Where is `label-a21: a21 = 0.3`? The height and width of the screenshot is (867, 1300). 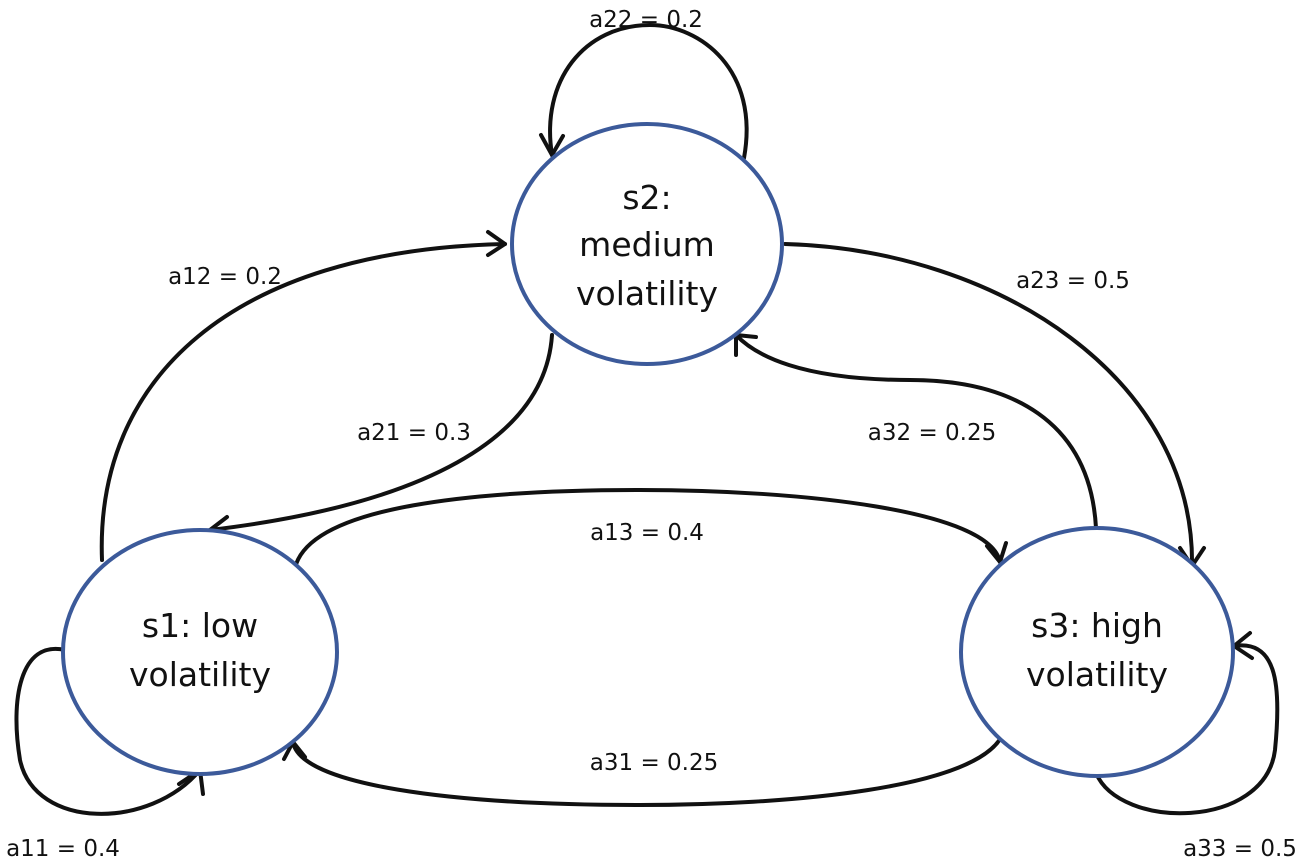 label-a21: a21 = 0.3 is located at coordinates (414, 433).